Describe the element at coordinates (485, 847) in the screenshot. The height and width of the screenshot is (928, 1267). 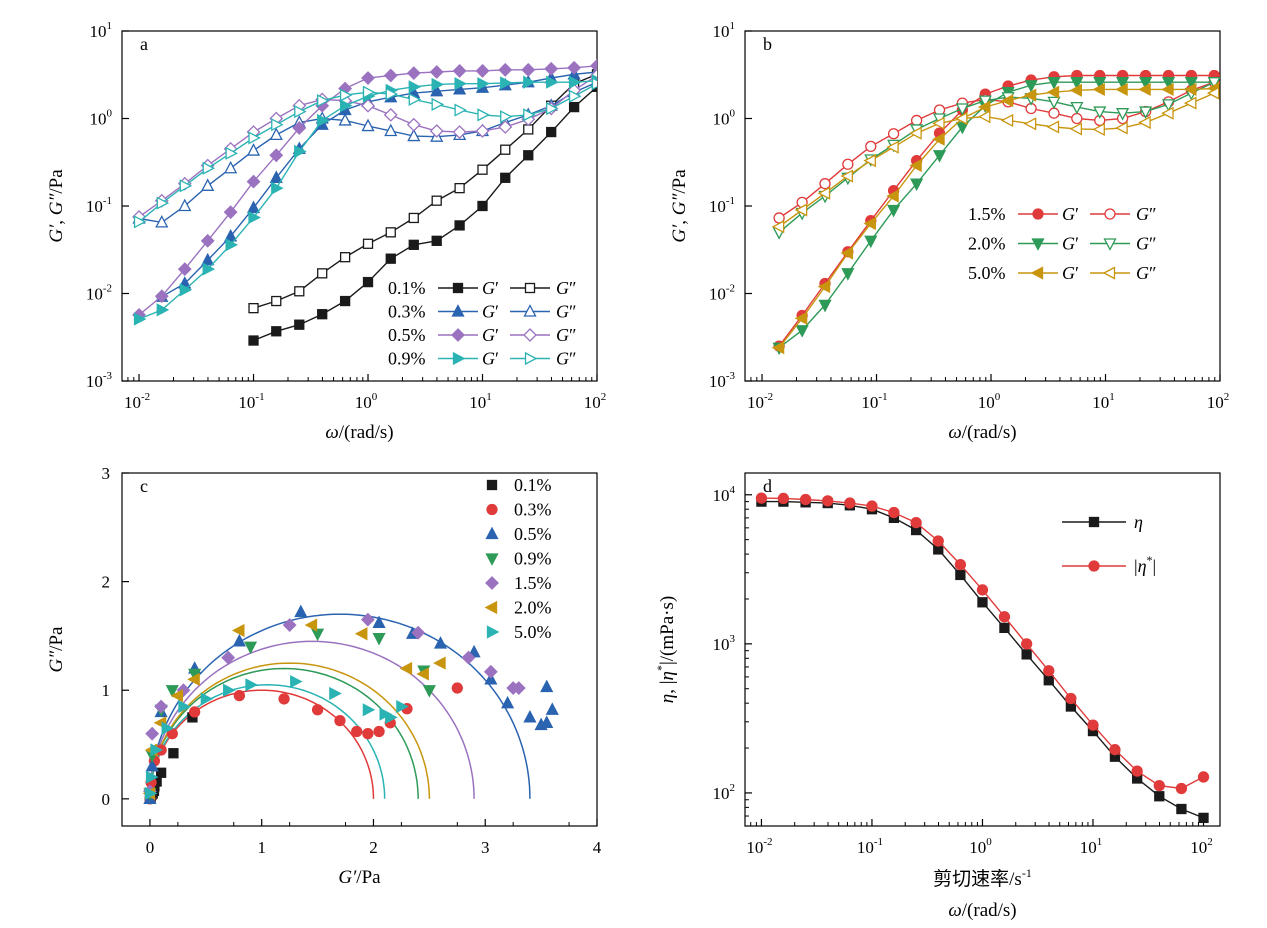
I see `x-tick-label: 3` at that location.